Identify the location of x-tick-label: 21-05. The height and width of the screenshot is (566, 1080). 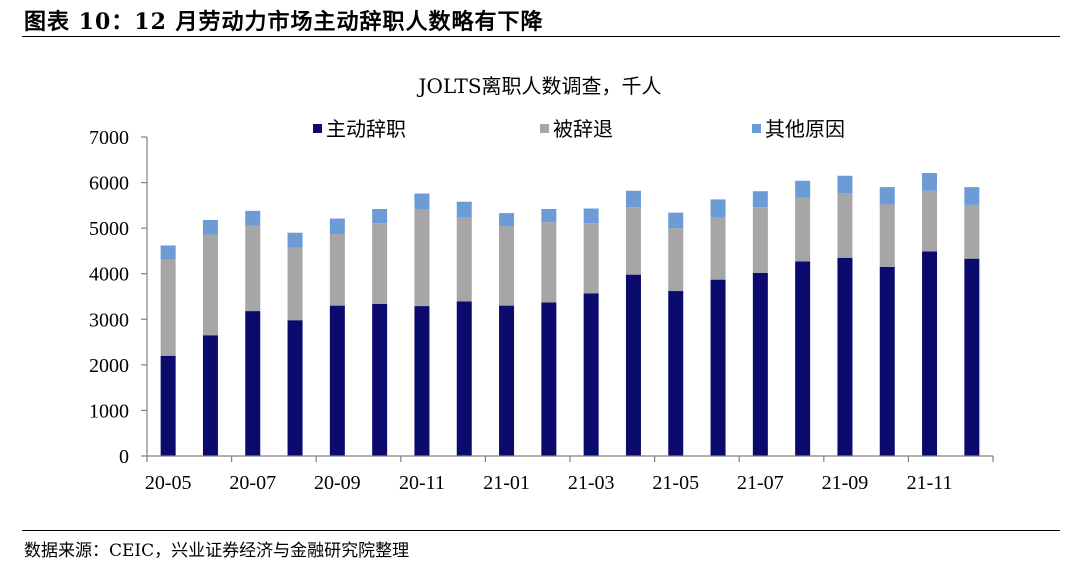
(675, 483).